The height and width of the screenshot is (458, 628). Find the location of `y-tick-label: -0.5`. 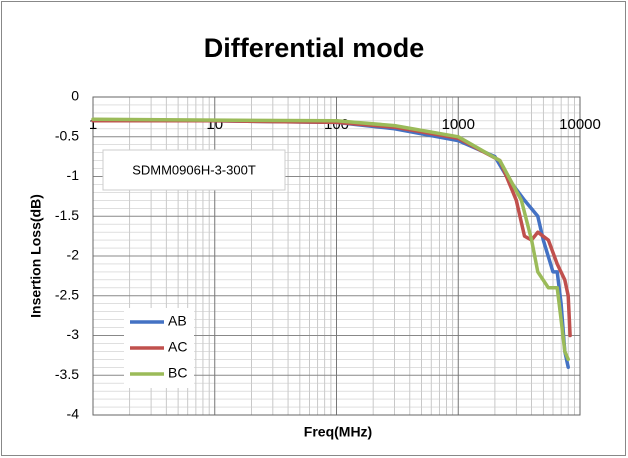

y-tick-label: -0.5 is located at coordinates (67, 135).